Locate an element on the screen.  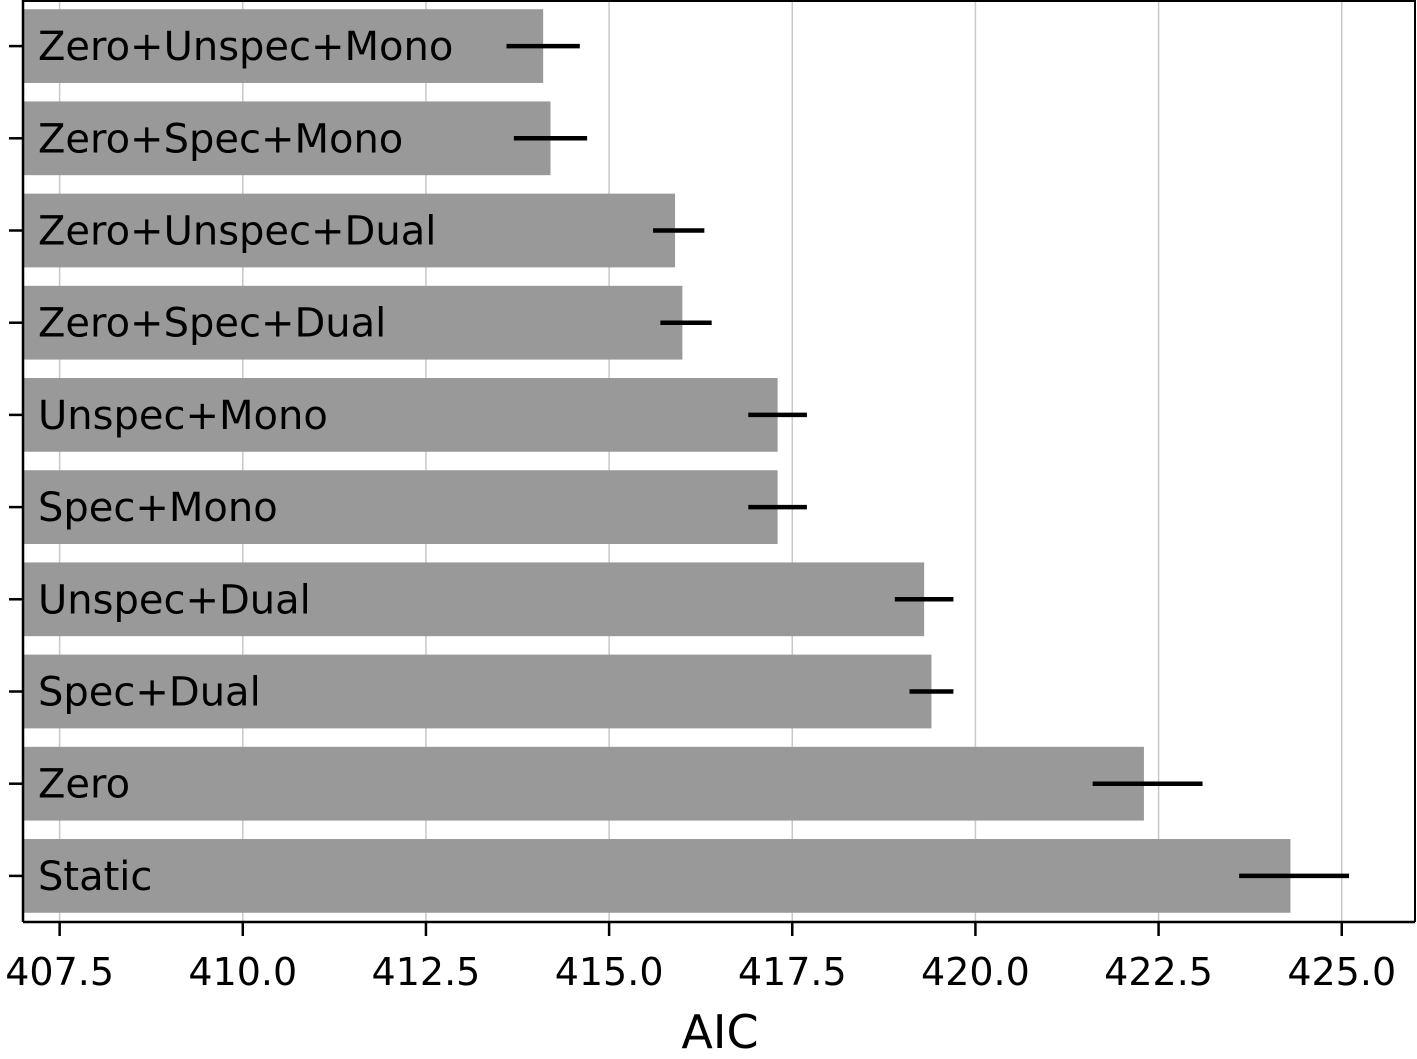
x-tick-label: 407.5 is located at coordinates (59, 972).